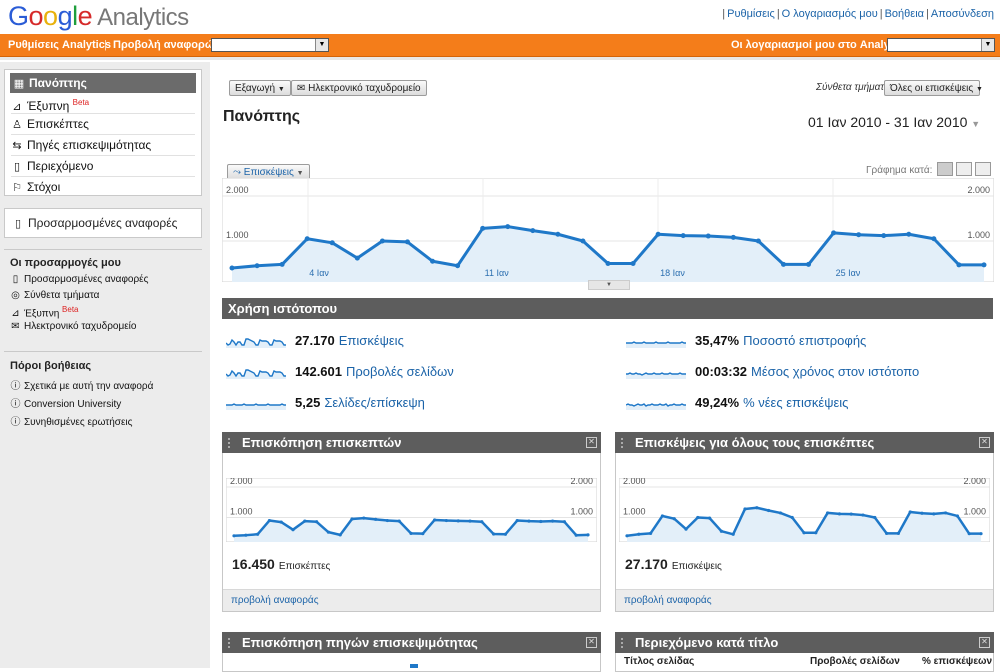 This screenshot has height=672, width=1000. Describe the element at coordinates (103, 187) in the screenshot. I see `sidebar-item-goals: ⚐ Στόχοι` at that location.